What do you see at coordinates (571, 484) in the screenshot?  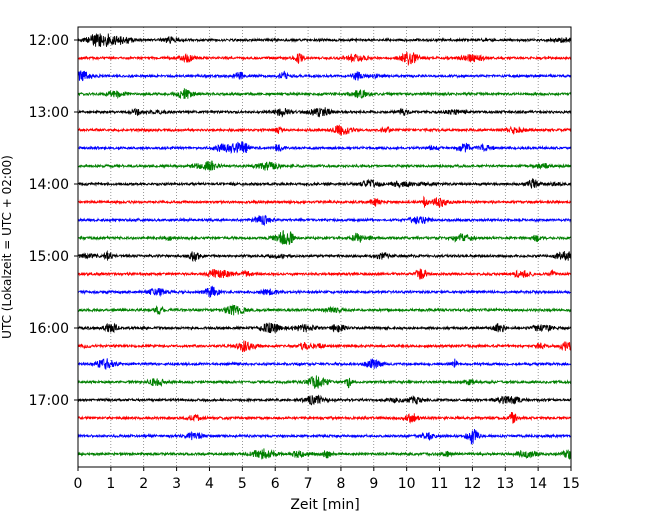 I see `x-tick-label: 15` at bounding box center [571, 484].